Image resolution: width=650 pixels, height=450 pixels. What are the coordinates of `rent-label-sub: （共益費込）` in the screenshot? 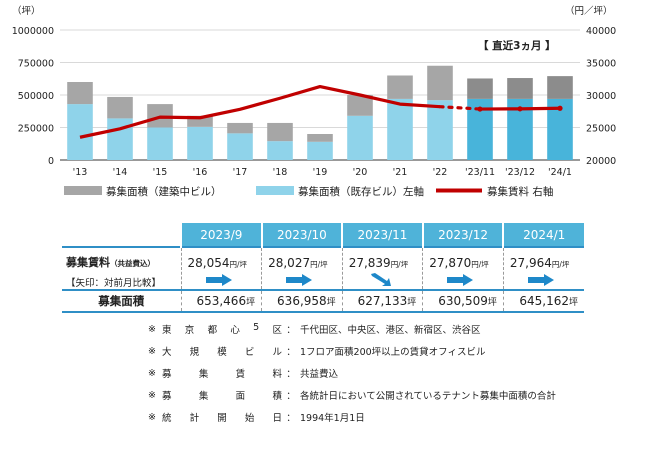 It's located at (132, 263).